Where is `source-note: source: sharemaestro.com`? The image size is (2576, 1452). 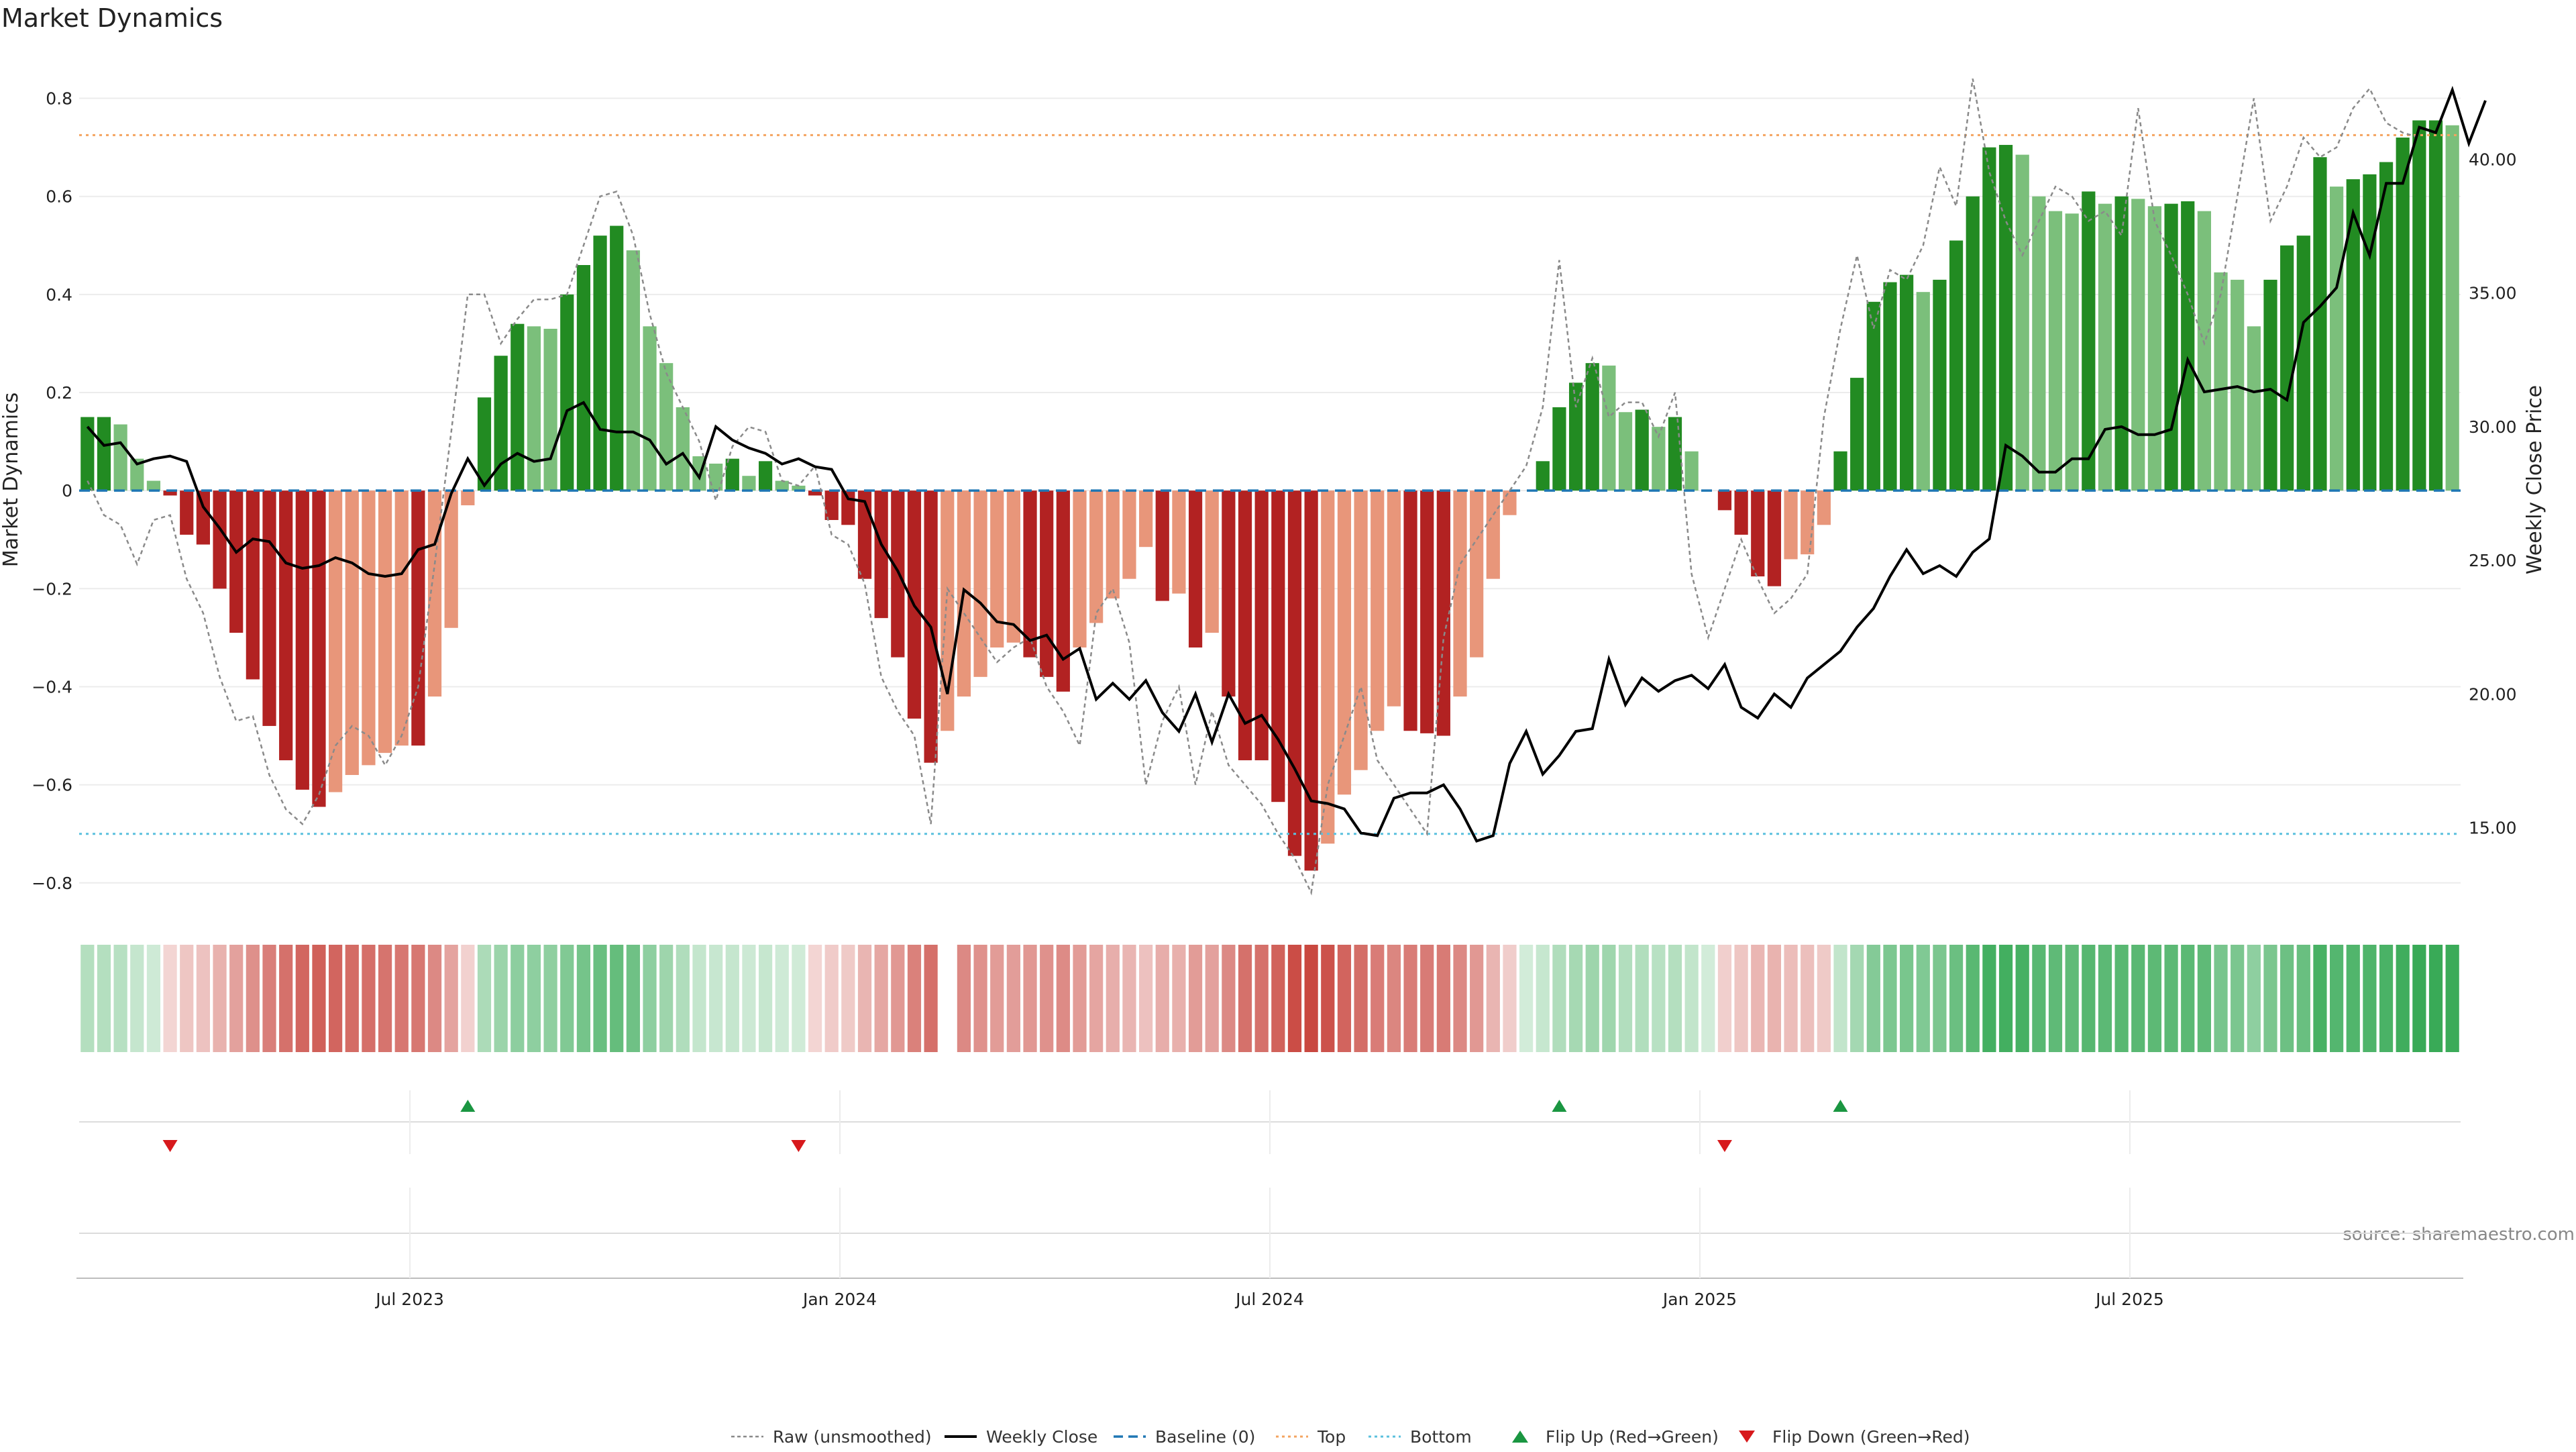
source-note: source: sharemaestro.com is located at coordinates (2459, 1235).